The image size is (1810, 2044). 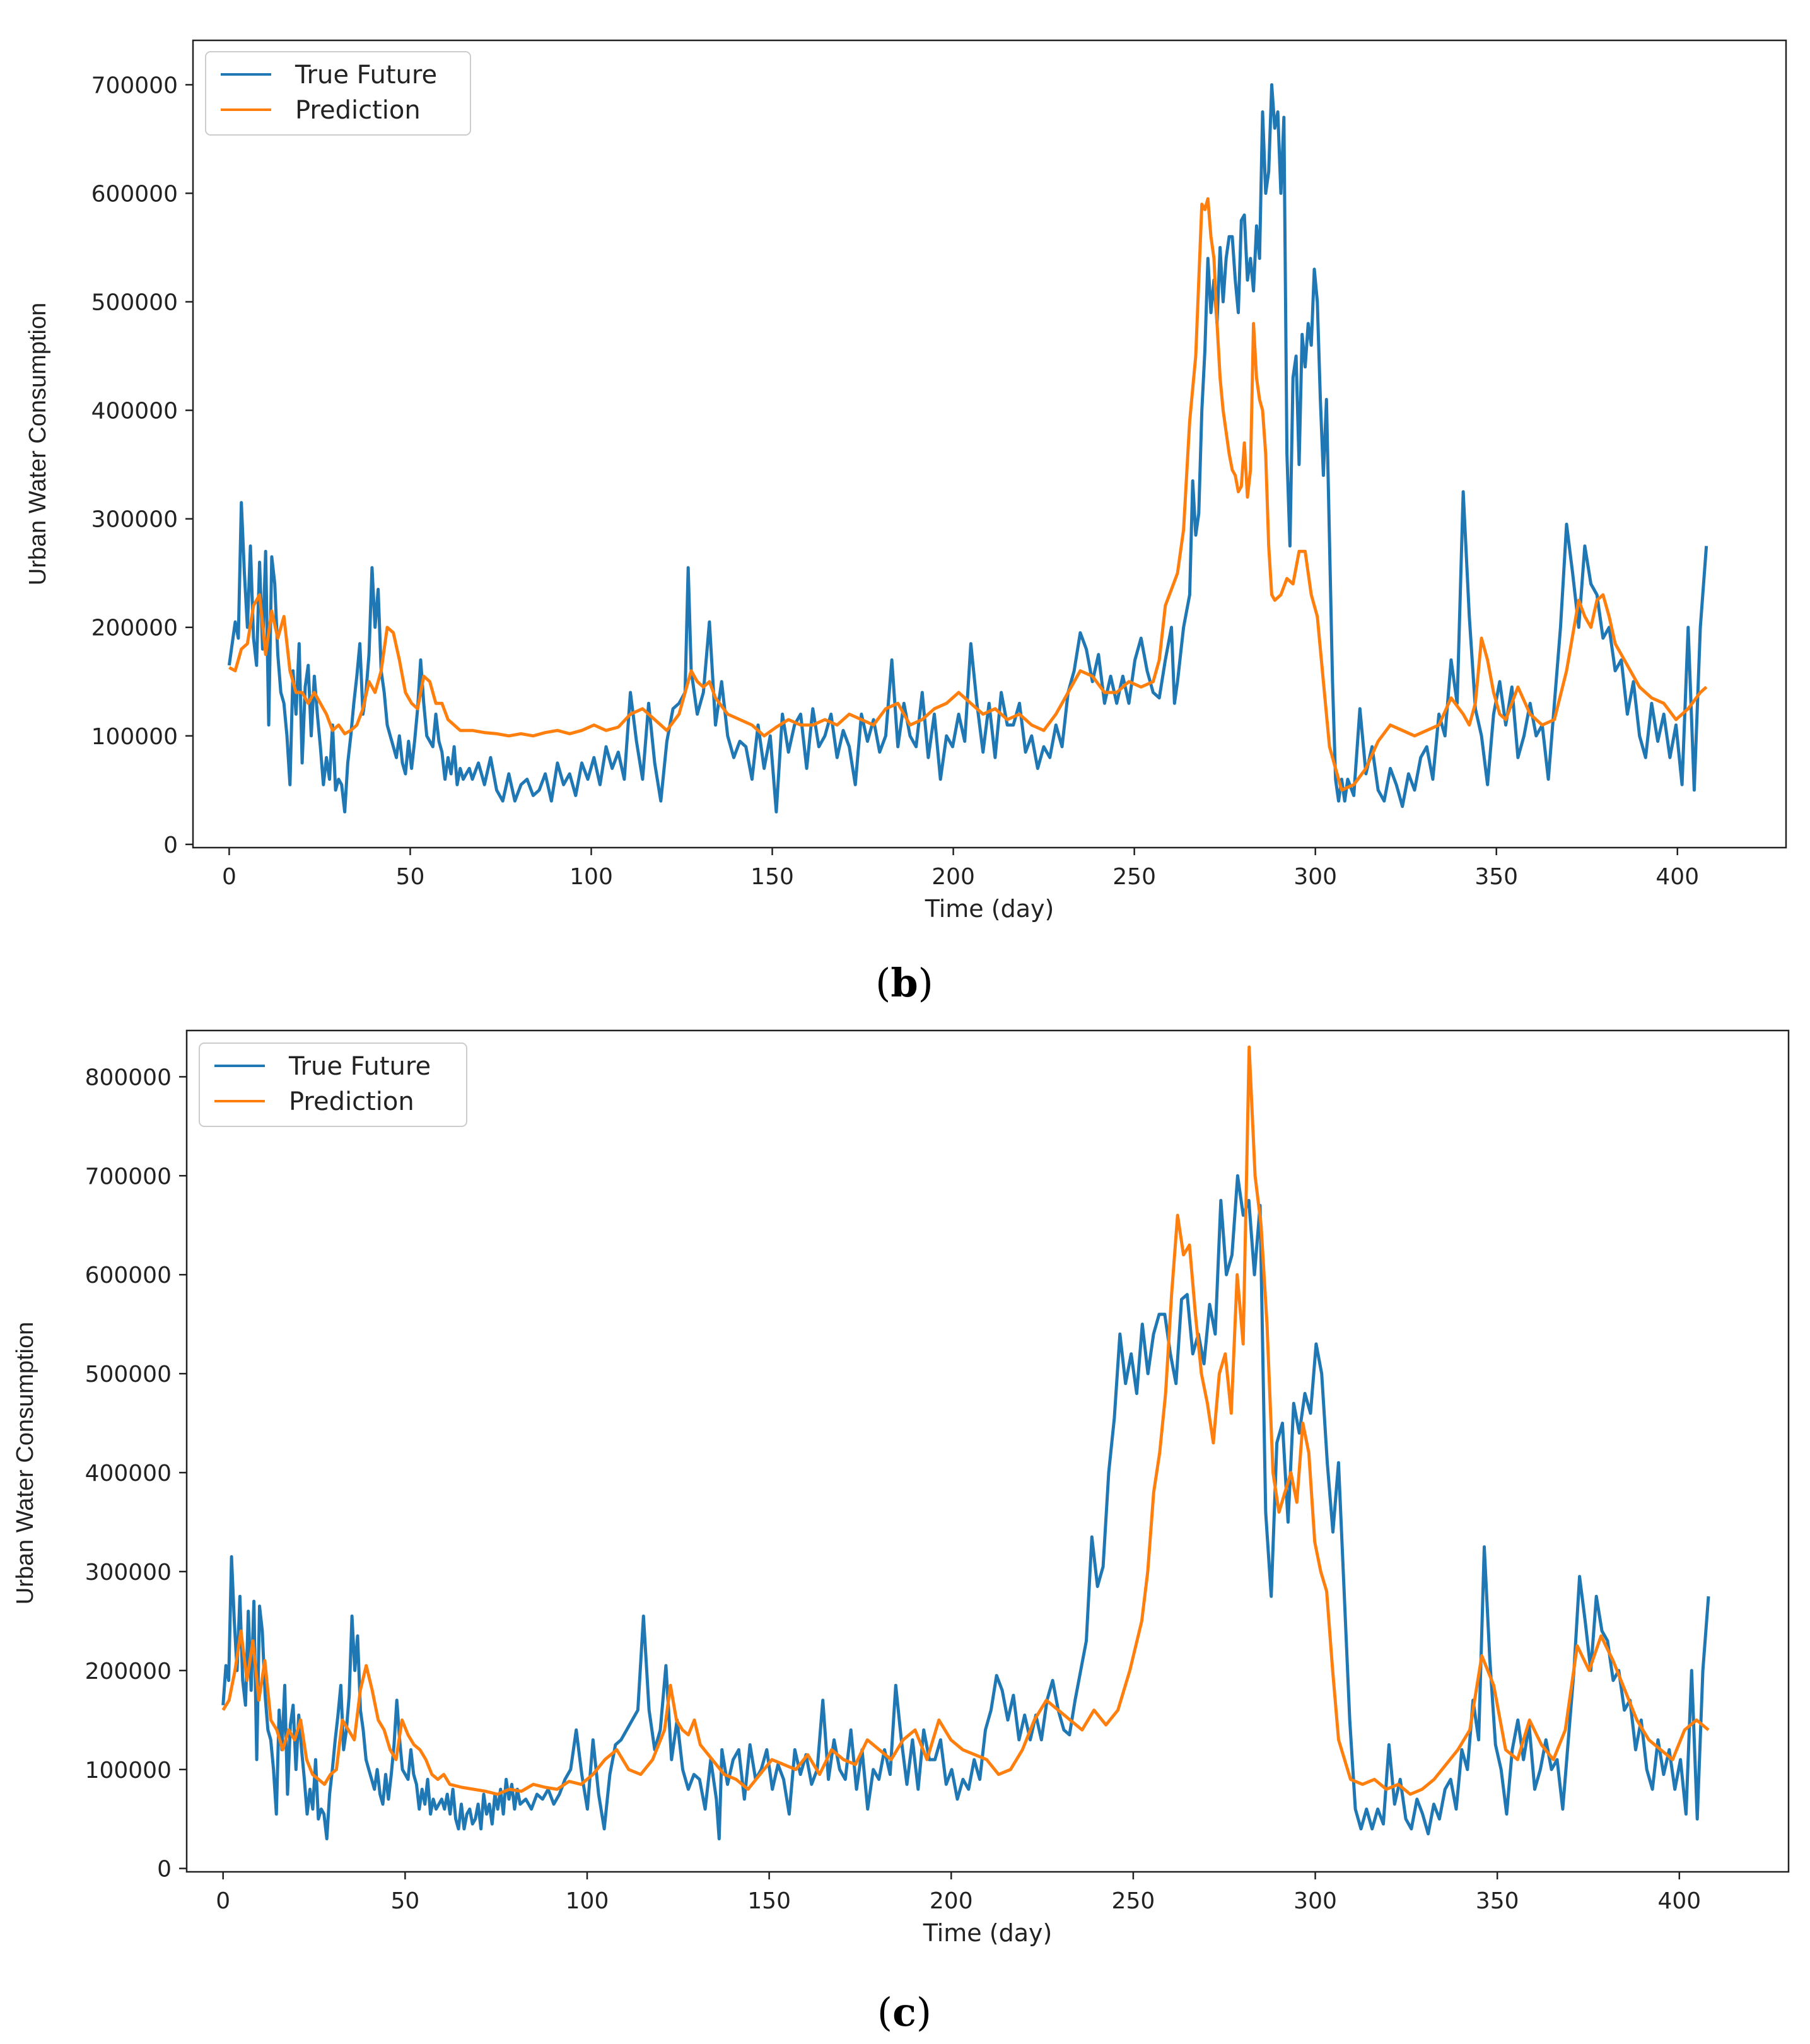 I want to click on panel-label-b: (b), so click(x=904, y=983).